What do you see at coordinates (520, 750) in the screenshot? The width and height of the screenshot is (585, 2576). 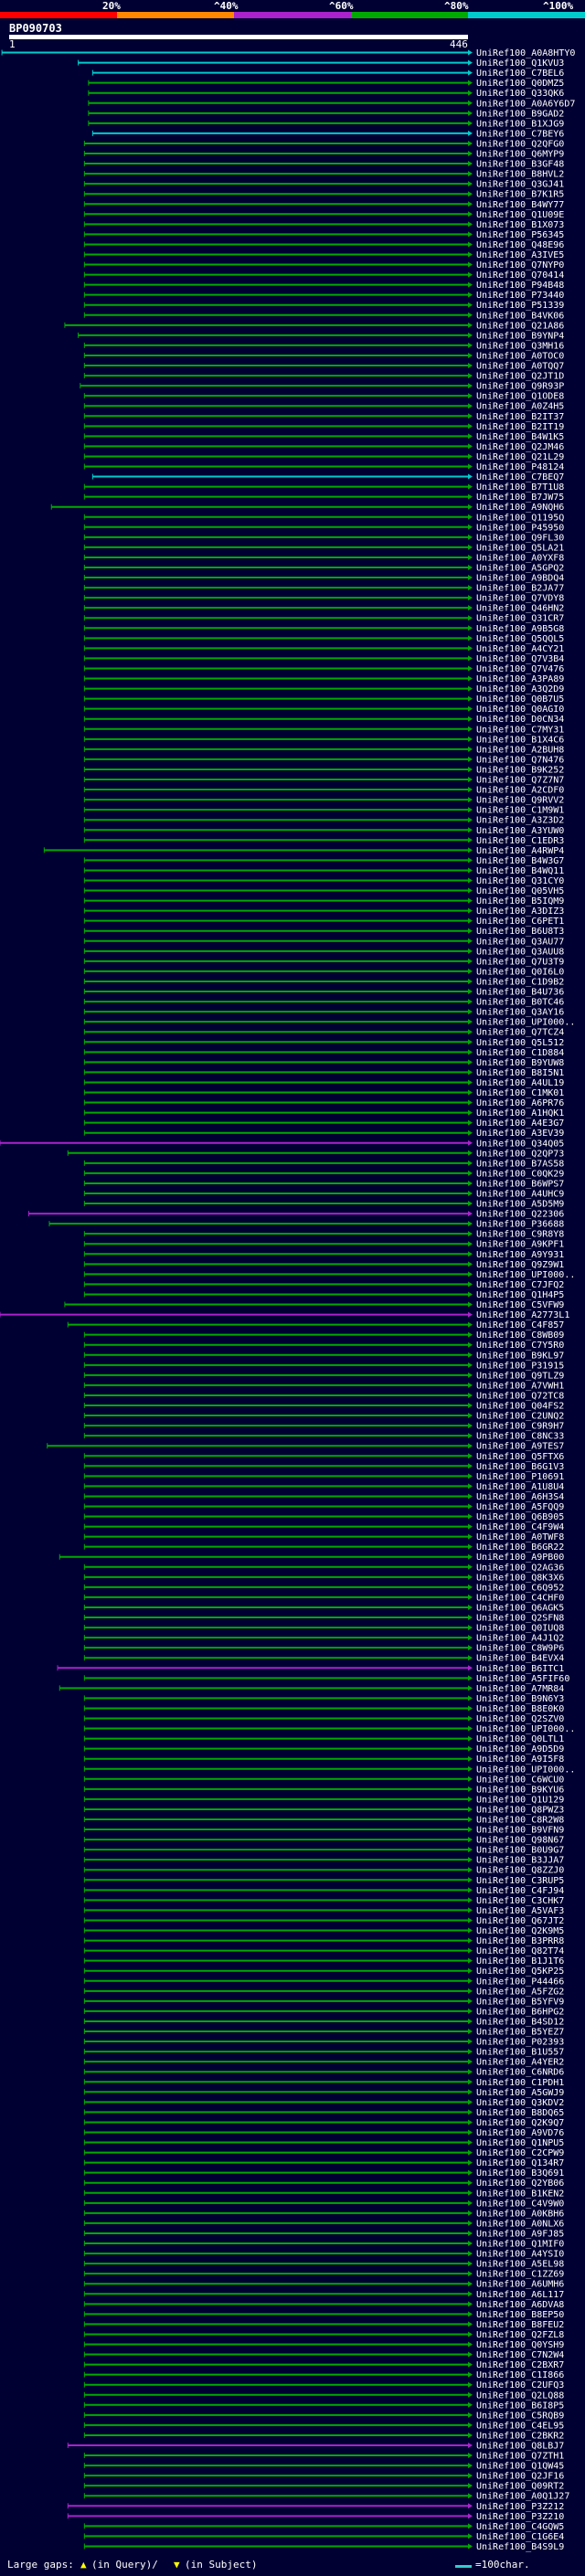 I see `hit-label: UniRef100_A2BUH8` at bounding box center [520, 750].